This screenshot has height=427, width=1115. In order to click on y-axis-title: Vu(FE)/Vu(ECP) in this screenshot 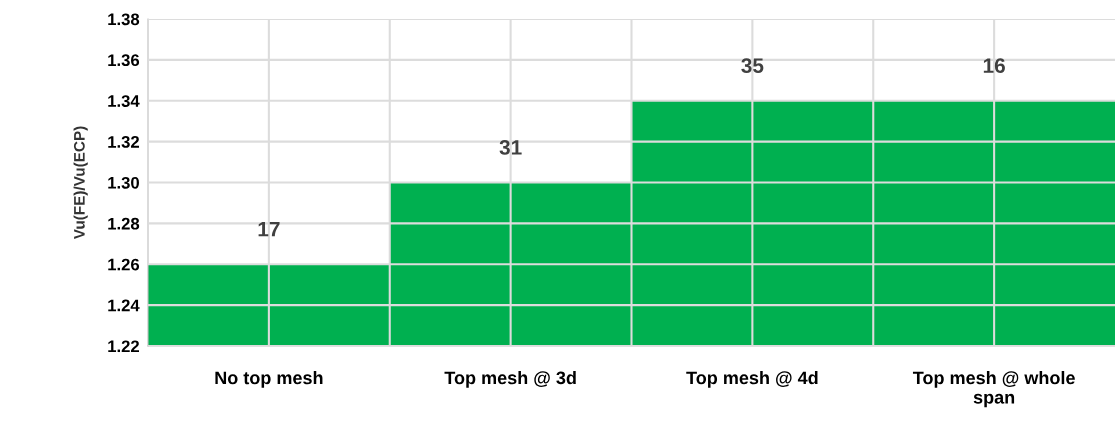, I will do `click(80, 183)`.